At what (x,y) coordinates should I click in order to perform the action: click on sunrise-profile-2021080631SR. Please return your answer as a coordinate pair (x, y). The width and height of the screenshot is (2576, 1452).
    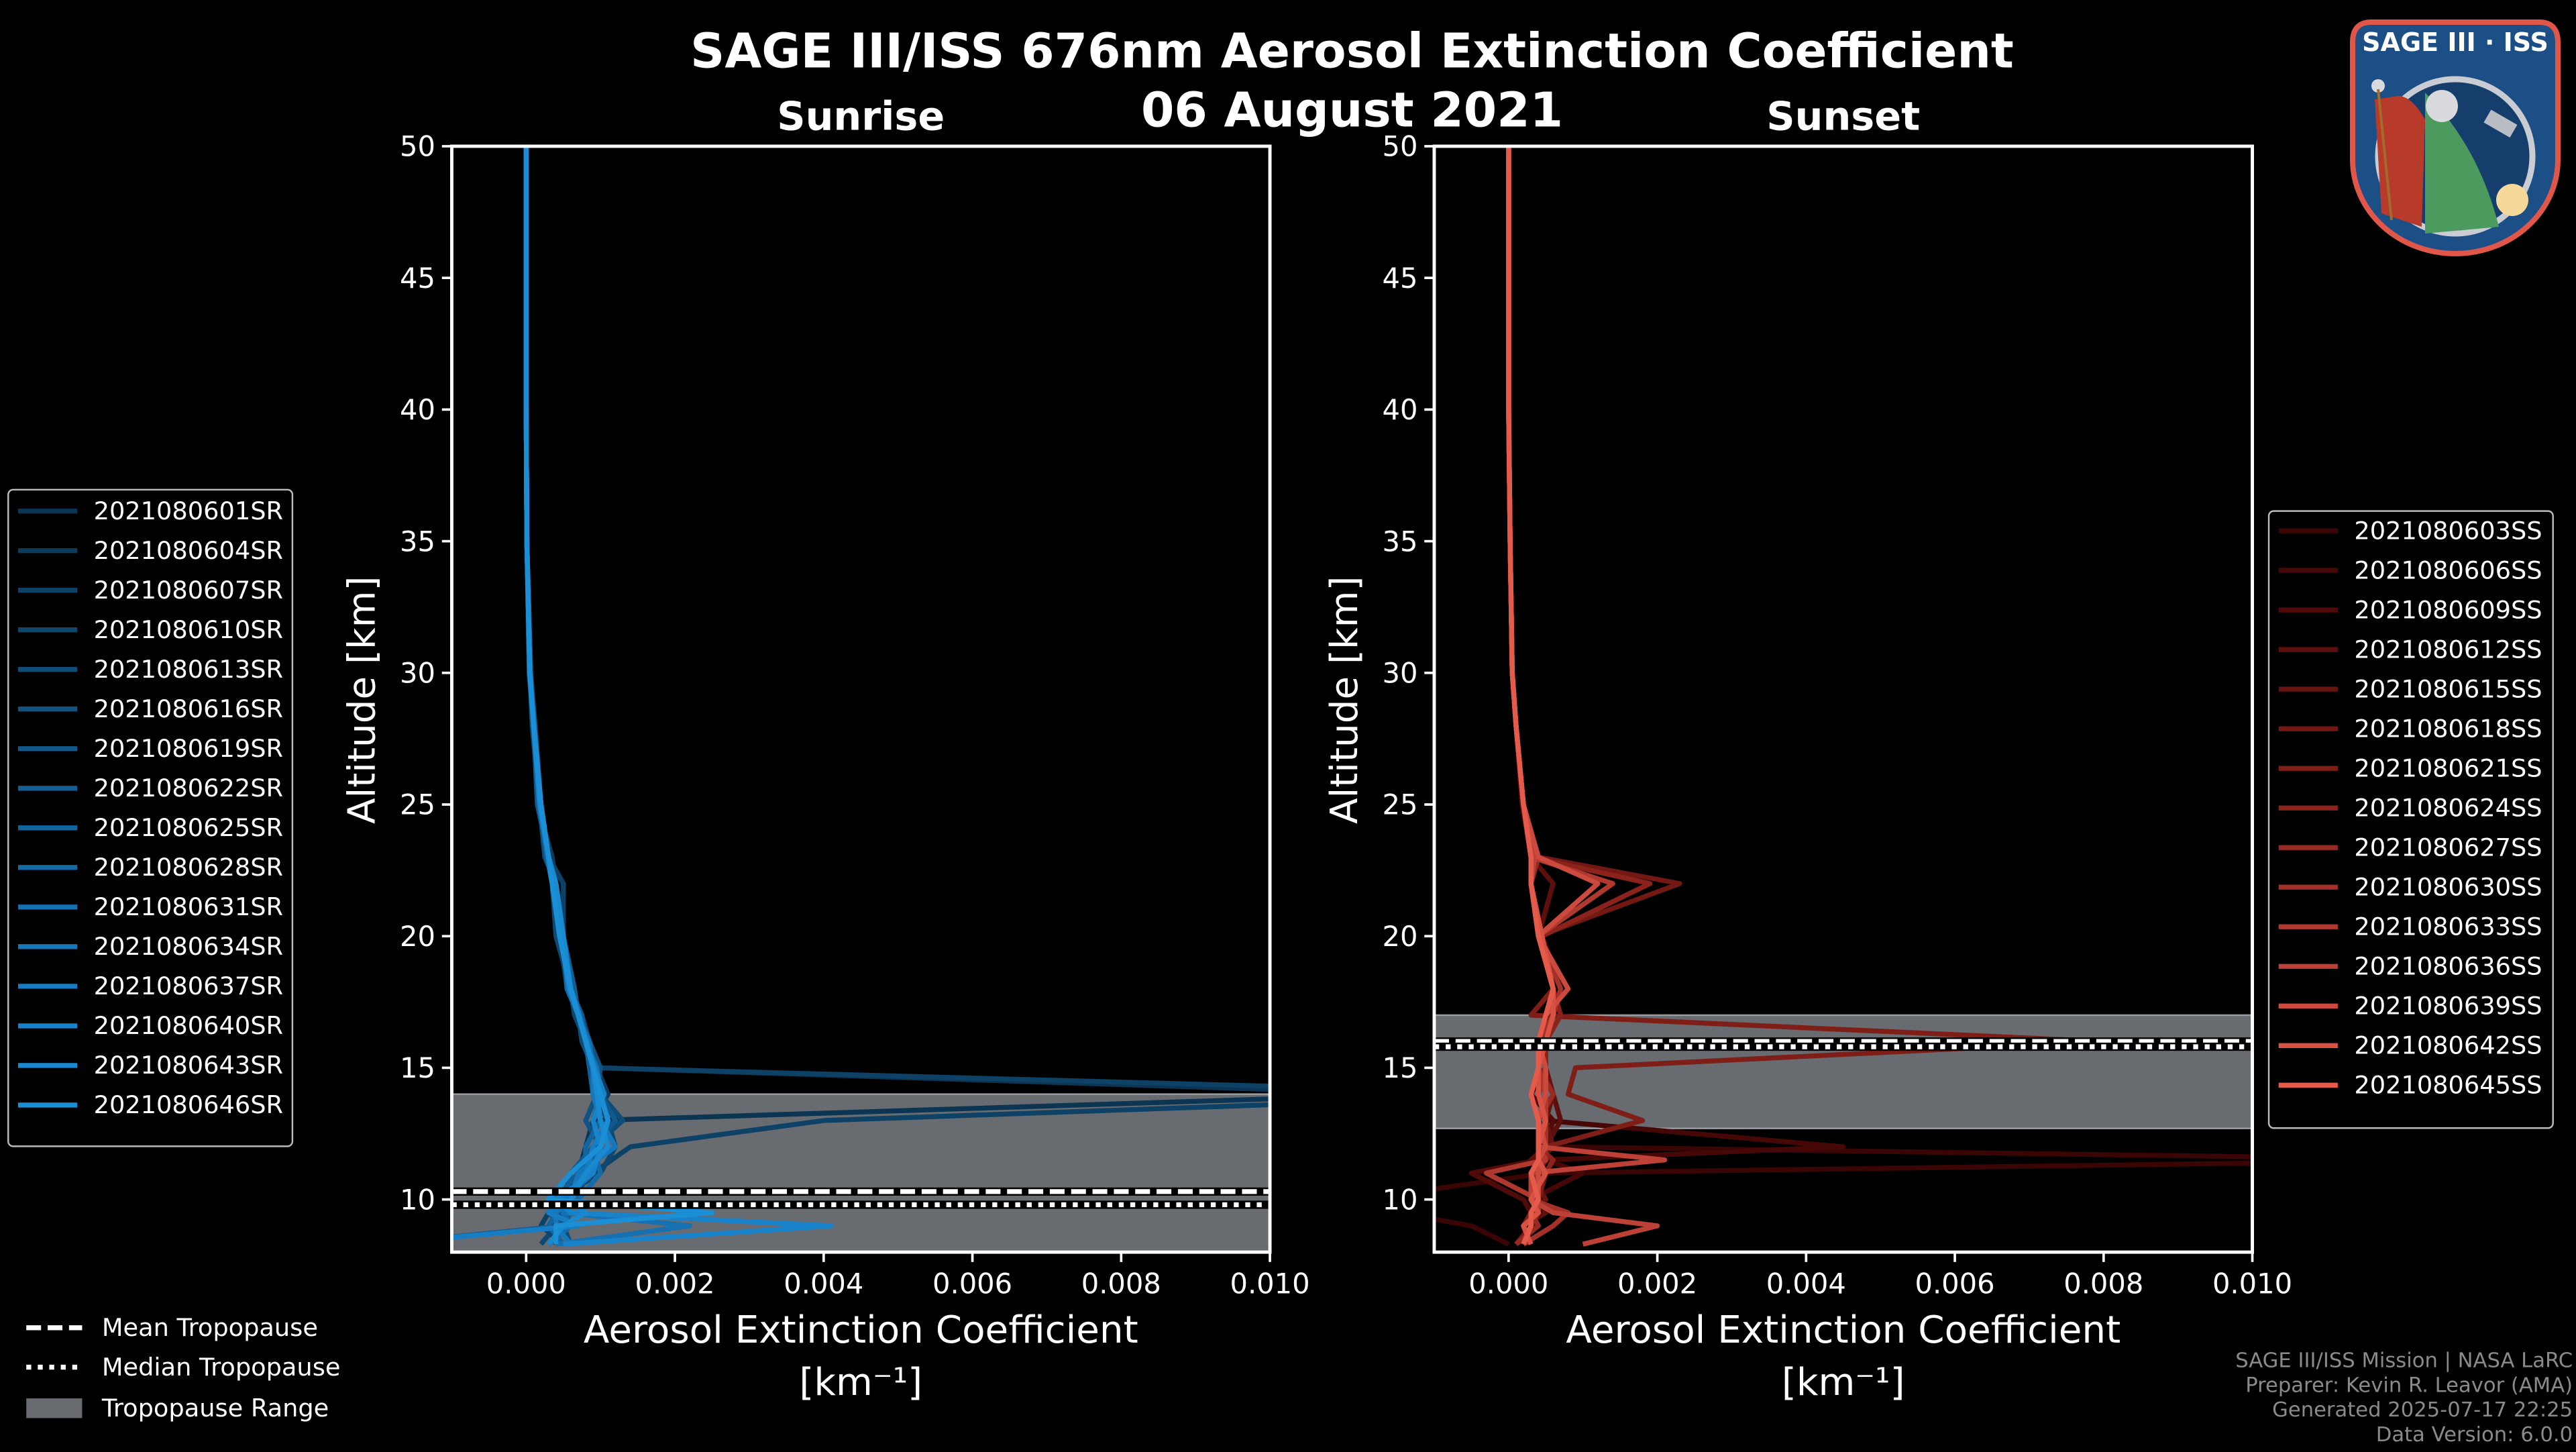
    Looking at the image, I should click on (607, 697).